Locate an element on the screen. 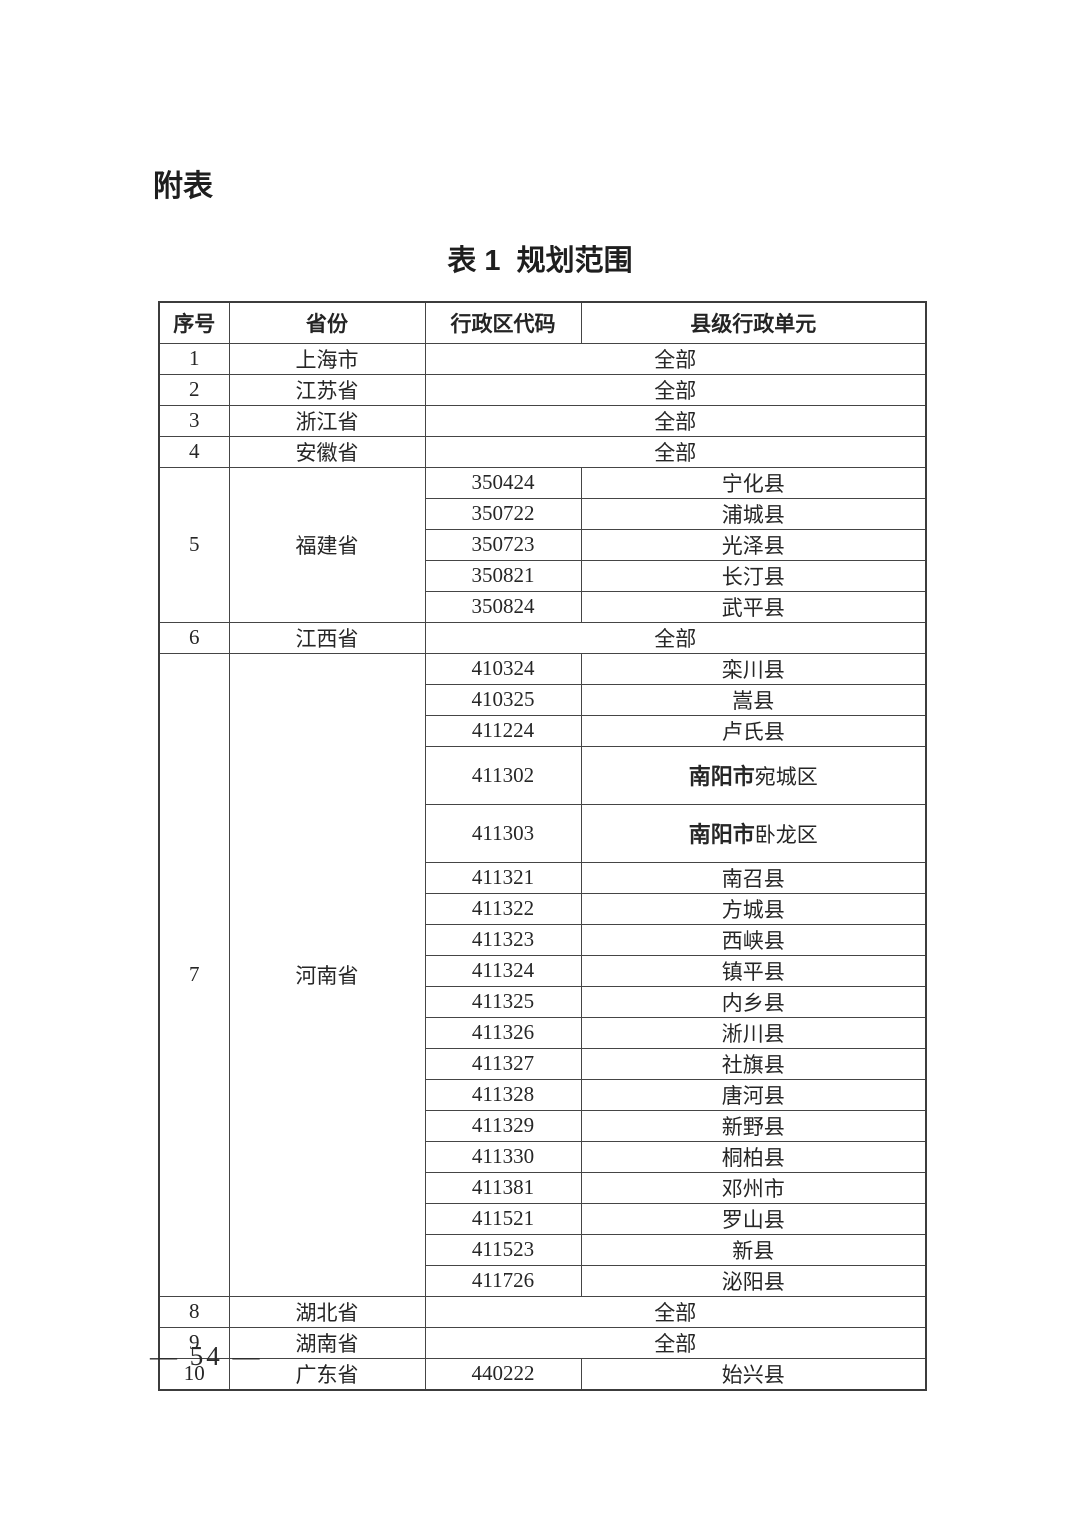 The height and width of the screenshot is (1527, 1080). code-cell: 411327 is located at coordinates (503, 1063).